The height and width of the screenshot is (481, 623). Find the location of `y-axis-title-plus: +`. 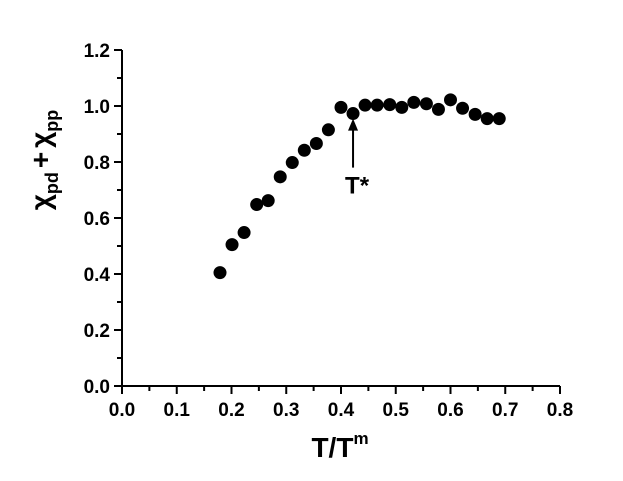

y-axis-title-plus: + is located at coordinates (40, 160).